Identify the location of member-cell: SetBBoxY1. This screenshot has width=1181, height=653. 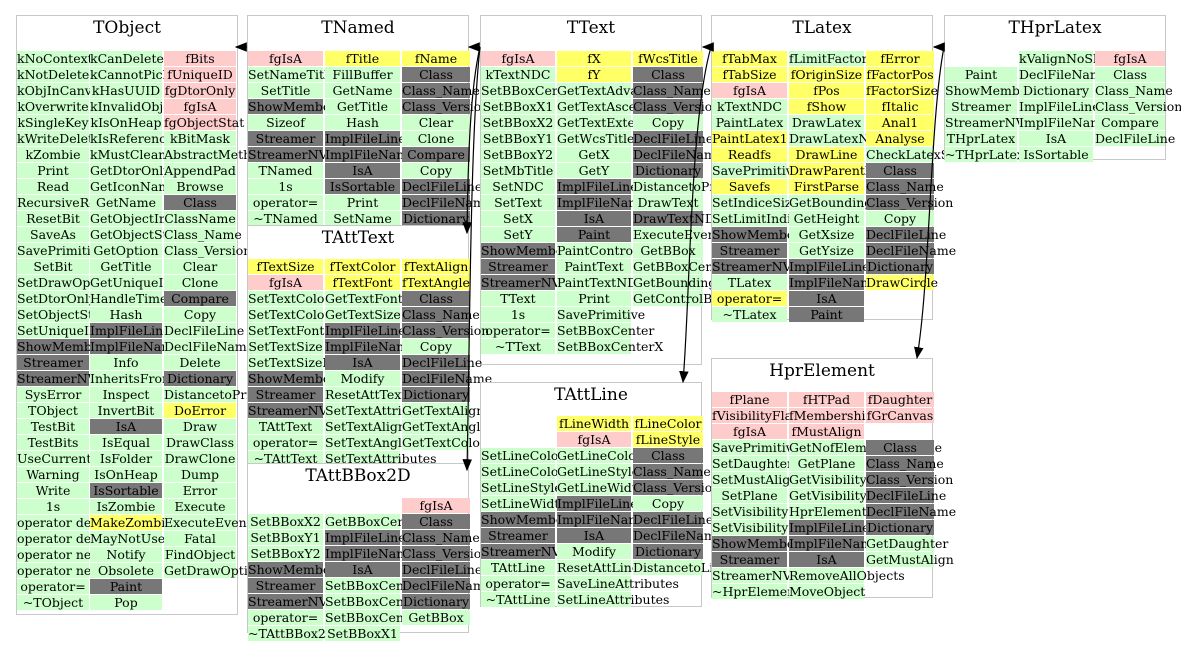
(285, 537).